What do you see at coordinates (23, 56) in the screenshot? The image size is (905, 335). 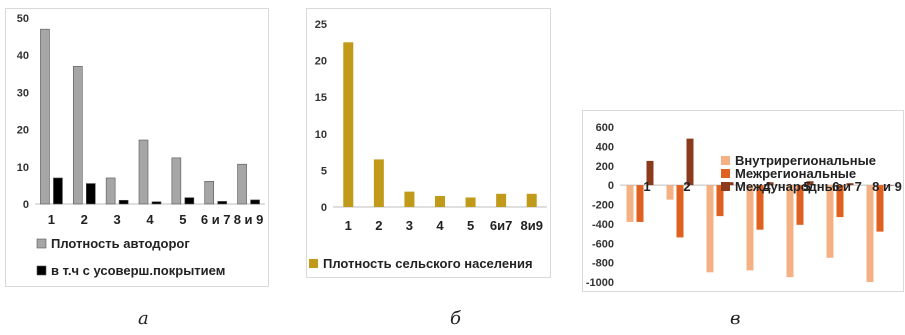 I see `y-tick-label: 40` at bounding box center [23, 56].